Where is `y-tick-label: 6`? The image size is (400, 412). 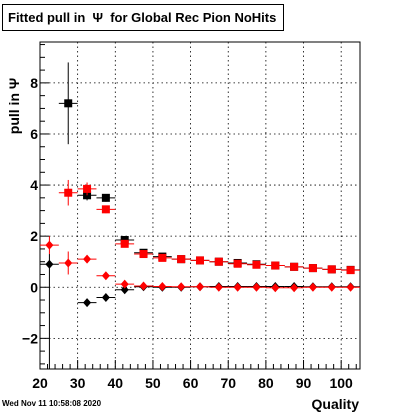 y-tick-label: 6 is located at coordinates (34, 134).